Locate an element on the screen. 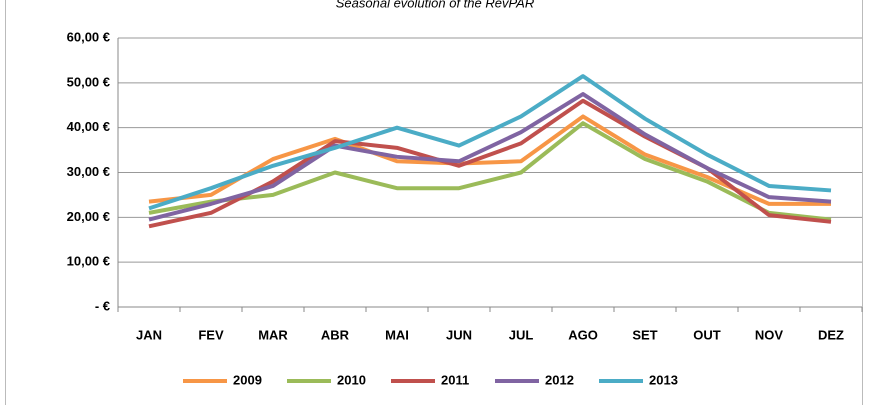 Image resolution: width=871 pixels, height=405 pixels. y-tick-label: 40,00 € is located at coordinates (88, 126).